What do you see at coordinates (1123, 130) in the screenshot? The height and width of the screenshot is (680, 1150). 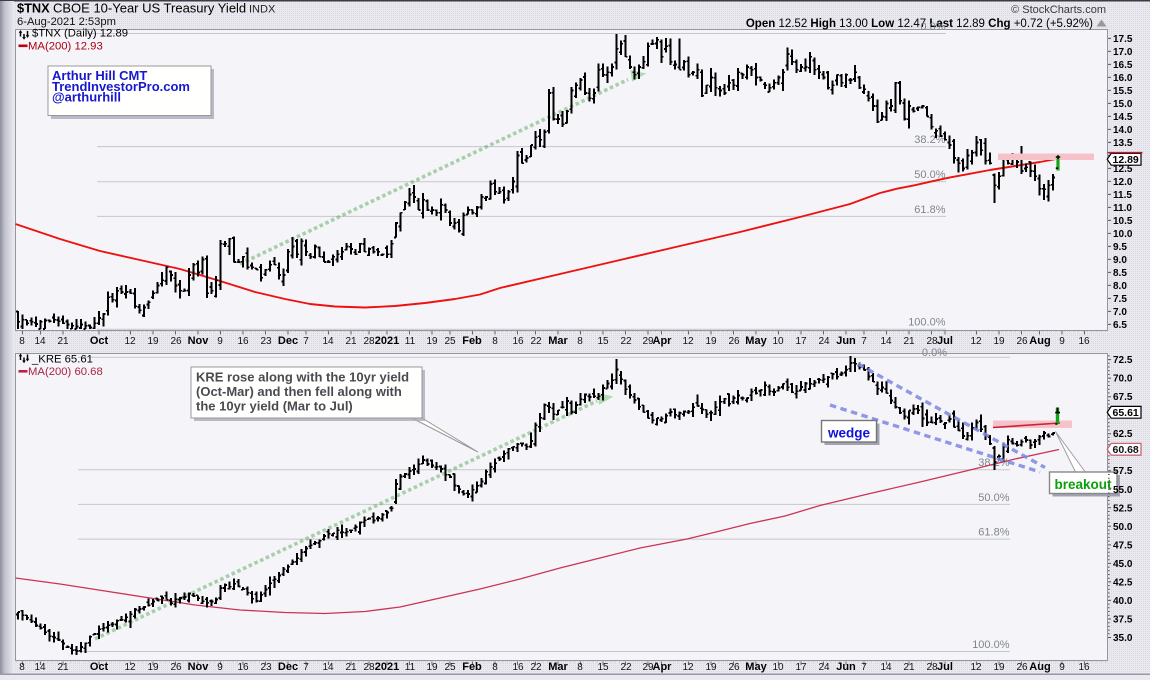 I see `svg-text: 14.0` at bounding box center [1123, 130].